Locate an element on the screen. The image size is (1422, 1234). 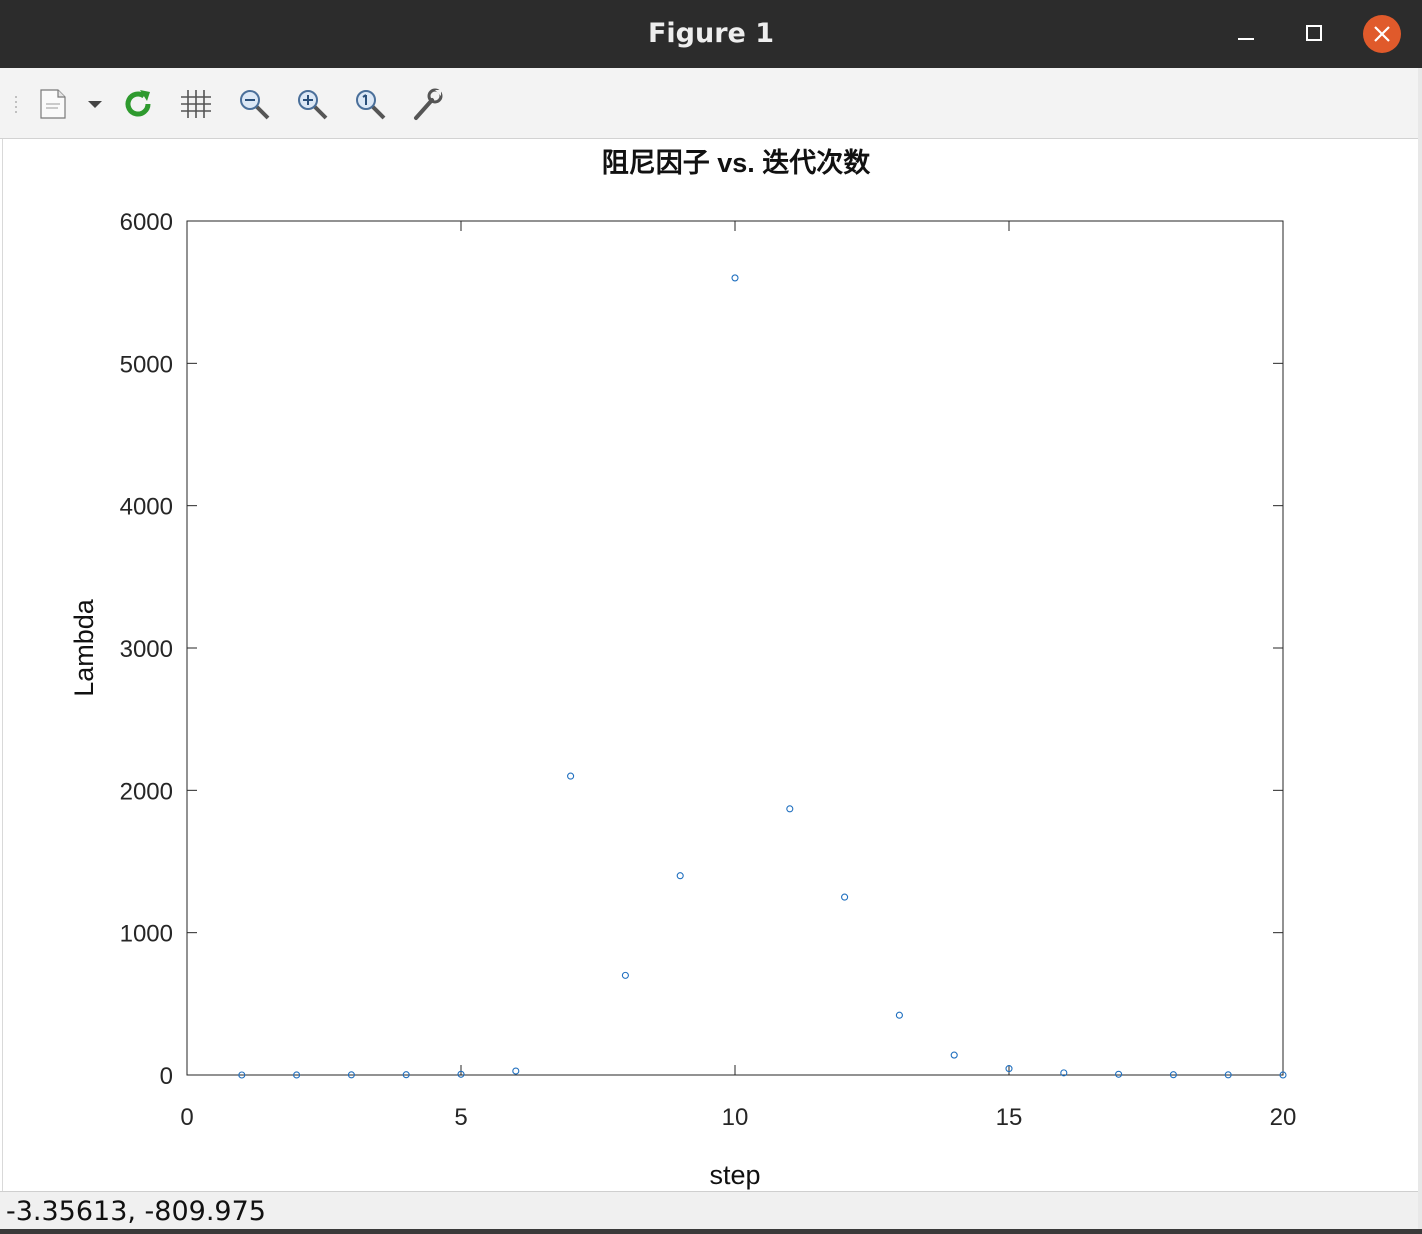
x-tick-label: 0 is located at coordinates (186, 1117).